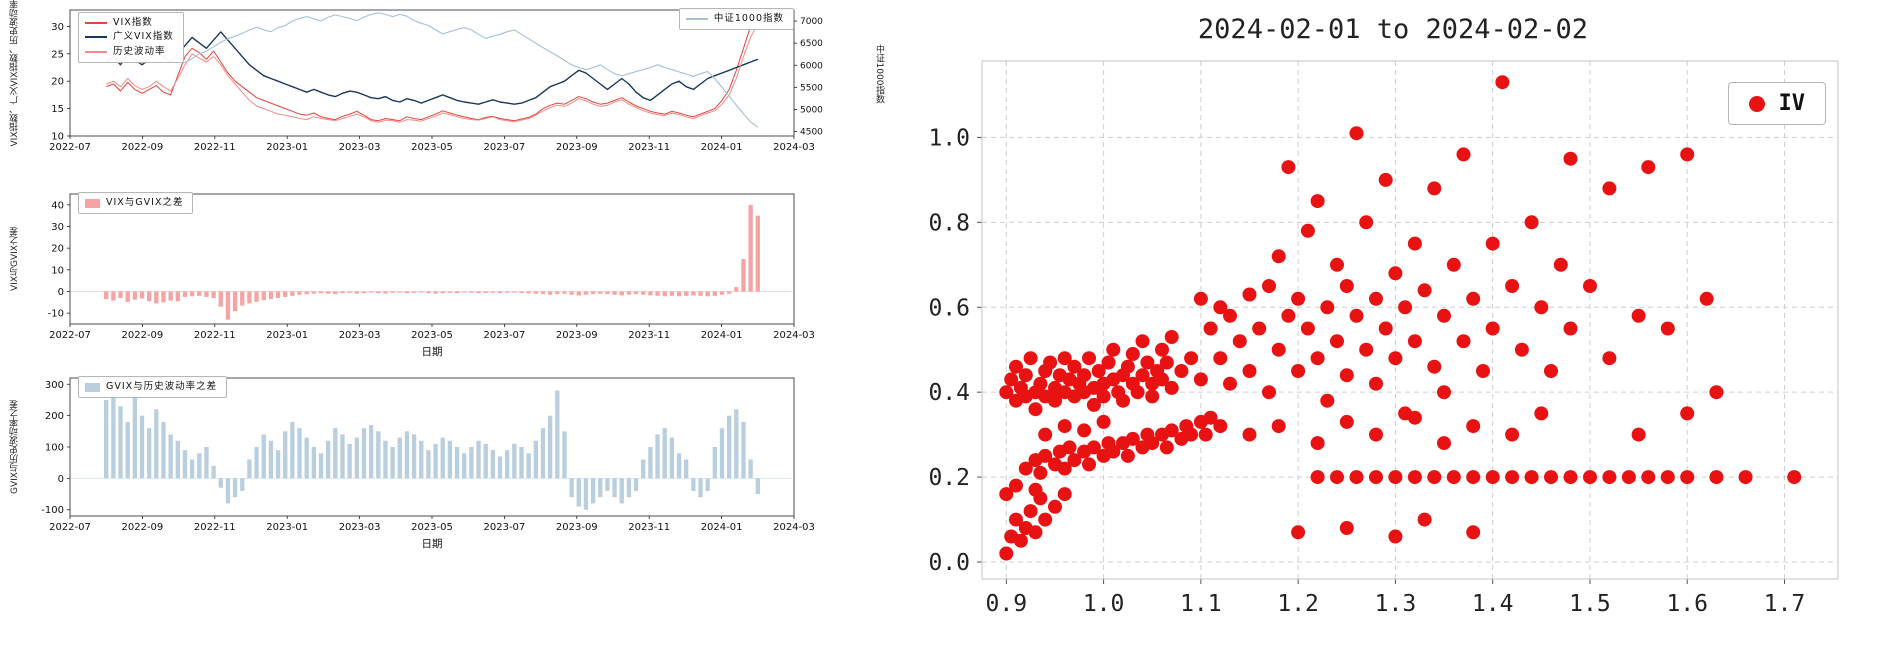 This screenshot has width=1884, height=654. Describe the element at coordinates (162, 386) in the screenshot. I see `legend-label-gvix-histvol-diff: GVIX与历史波动率之差` at that location.